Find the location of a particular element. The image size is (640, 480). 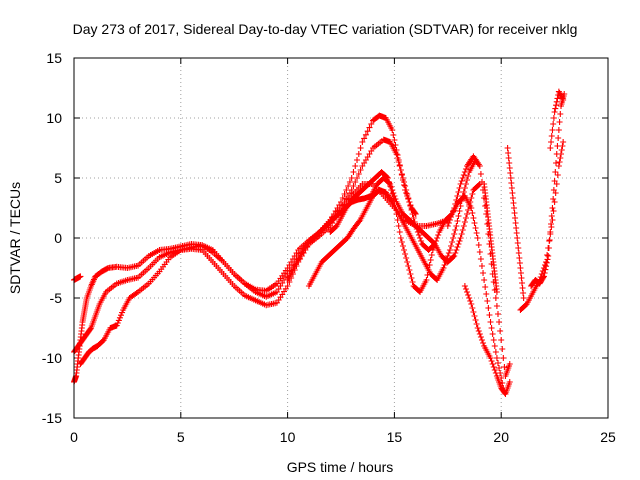

y-tick-label: 15 is located at coordinates (54, 58).